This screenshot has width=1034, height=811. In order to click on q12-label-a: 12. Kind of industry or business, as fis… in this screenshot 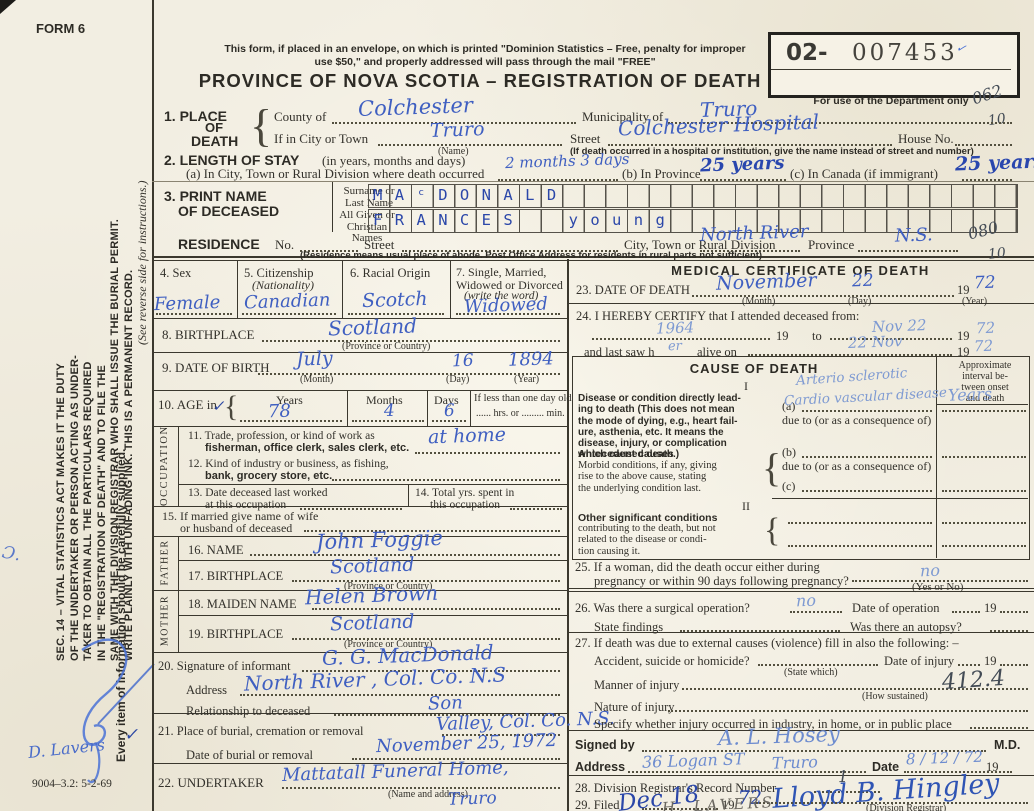, I will do `click(288, 464)`.